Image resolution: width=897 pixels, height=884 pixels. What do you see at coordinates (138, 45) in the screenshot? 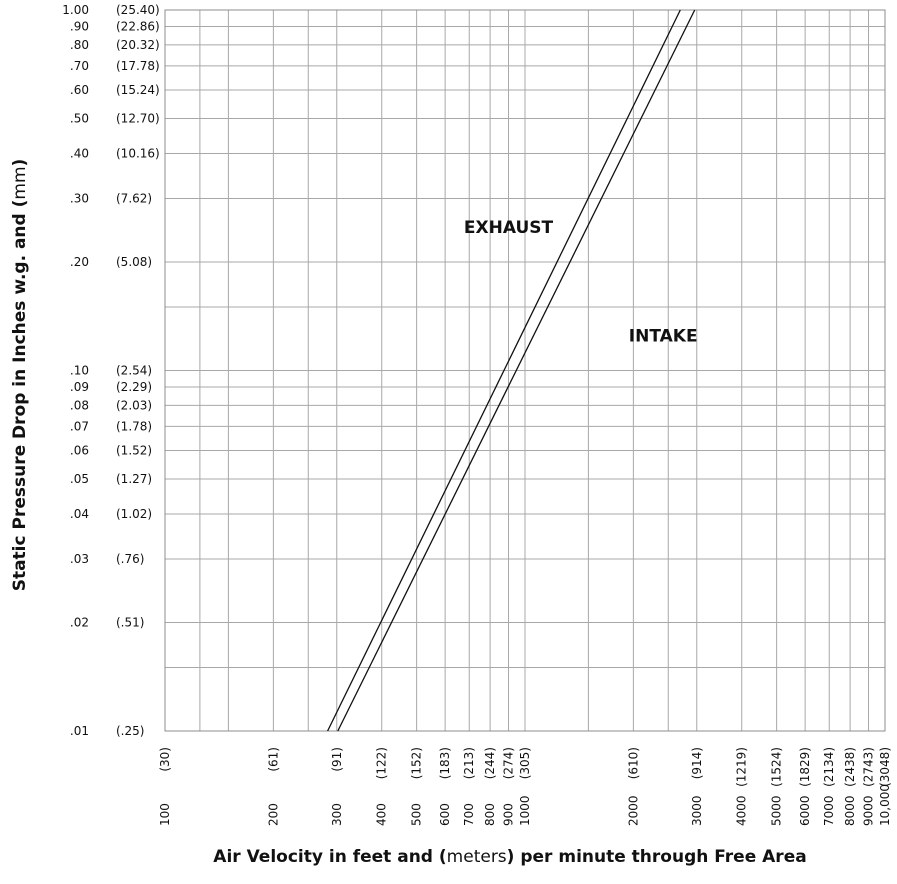
I see `y-tick-label-mm: (20.32)` at bounding box center [138, 45].